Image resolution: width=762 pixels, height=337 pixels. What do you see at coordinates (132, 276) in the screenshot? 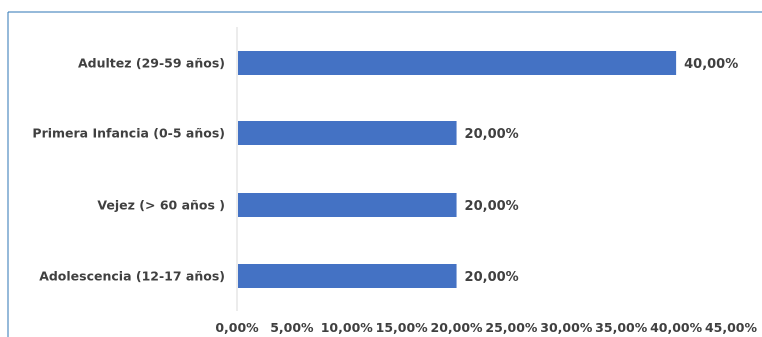
I see `category-label-3: Adolescencia (12-17 años)` at bounding box center [132, 276].